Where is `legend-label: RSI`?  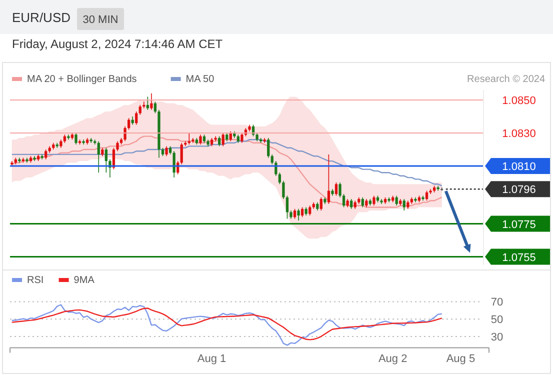 legend-label: RSI is located at coordinates (35, 280).